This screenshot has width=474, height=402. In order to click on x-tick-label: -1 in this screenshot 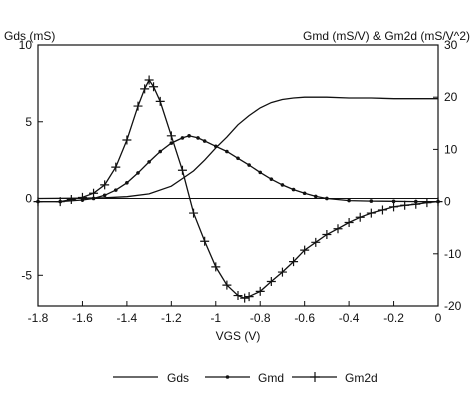, I will do `click(215, 318)`.